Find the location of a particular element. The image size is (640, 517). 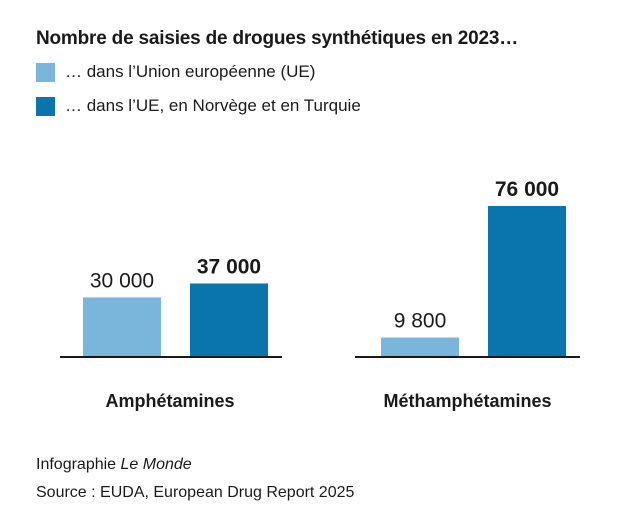

data-label-methamphetamines-series-1: 9 800 is located at coordinates (420, 321).